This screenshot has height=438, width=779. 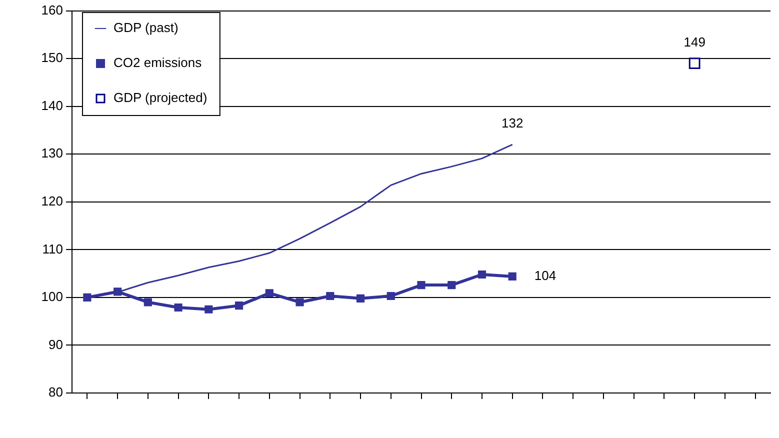 I want to click on data-label: 149, so click(x=695, y=42).